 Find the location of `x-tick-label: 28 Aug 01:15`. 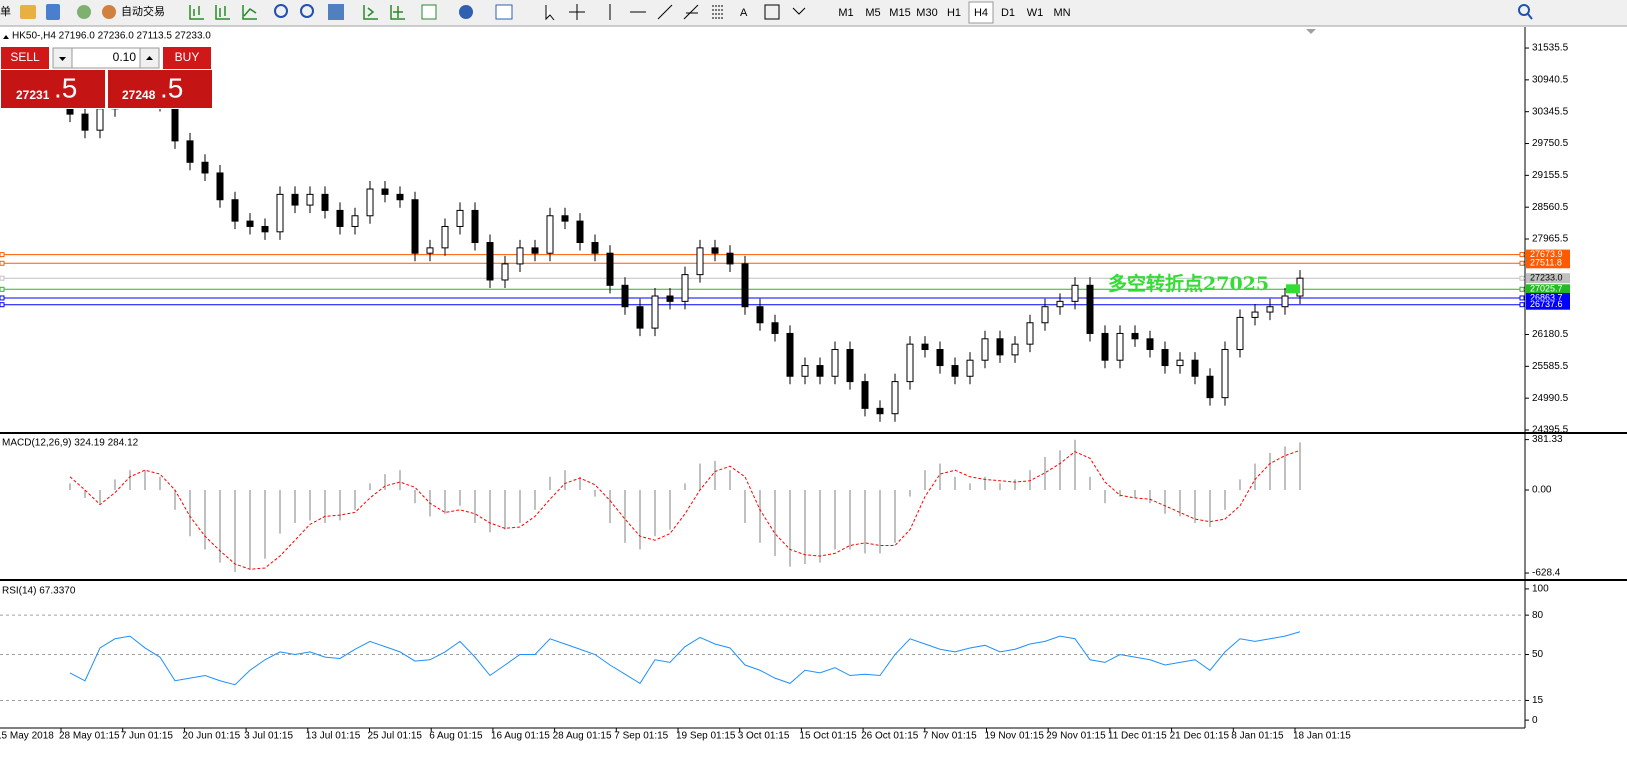

x-tick-label: 28 Aug 01:15 is located at coordinates (582, 736).